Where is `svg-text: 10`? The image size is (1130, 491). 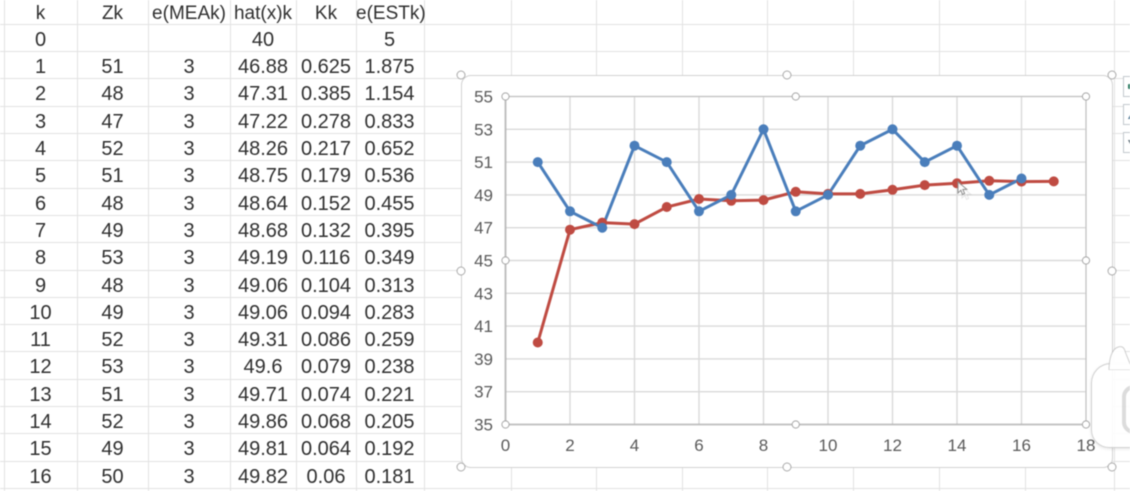 svg-text: 10 is located at coordinates (828, 445).